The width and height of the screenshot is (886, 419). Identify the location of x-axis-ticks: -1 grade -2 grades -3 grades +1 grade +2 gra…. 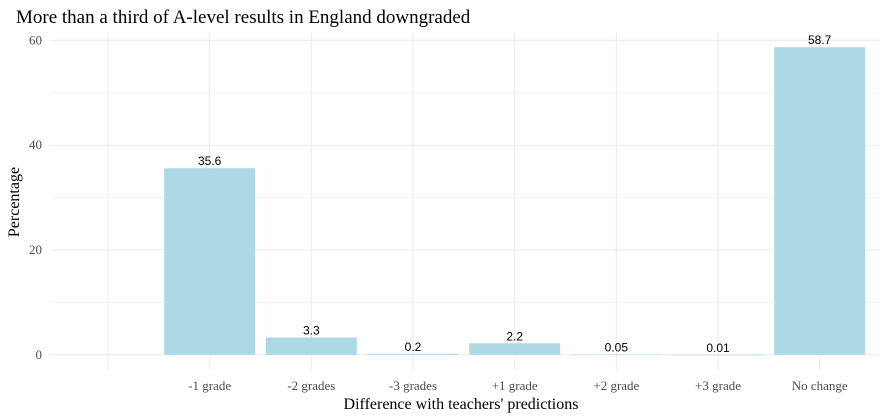
(518, 385).